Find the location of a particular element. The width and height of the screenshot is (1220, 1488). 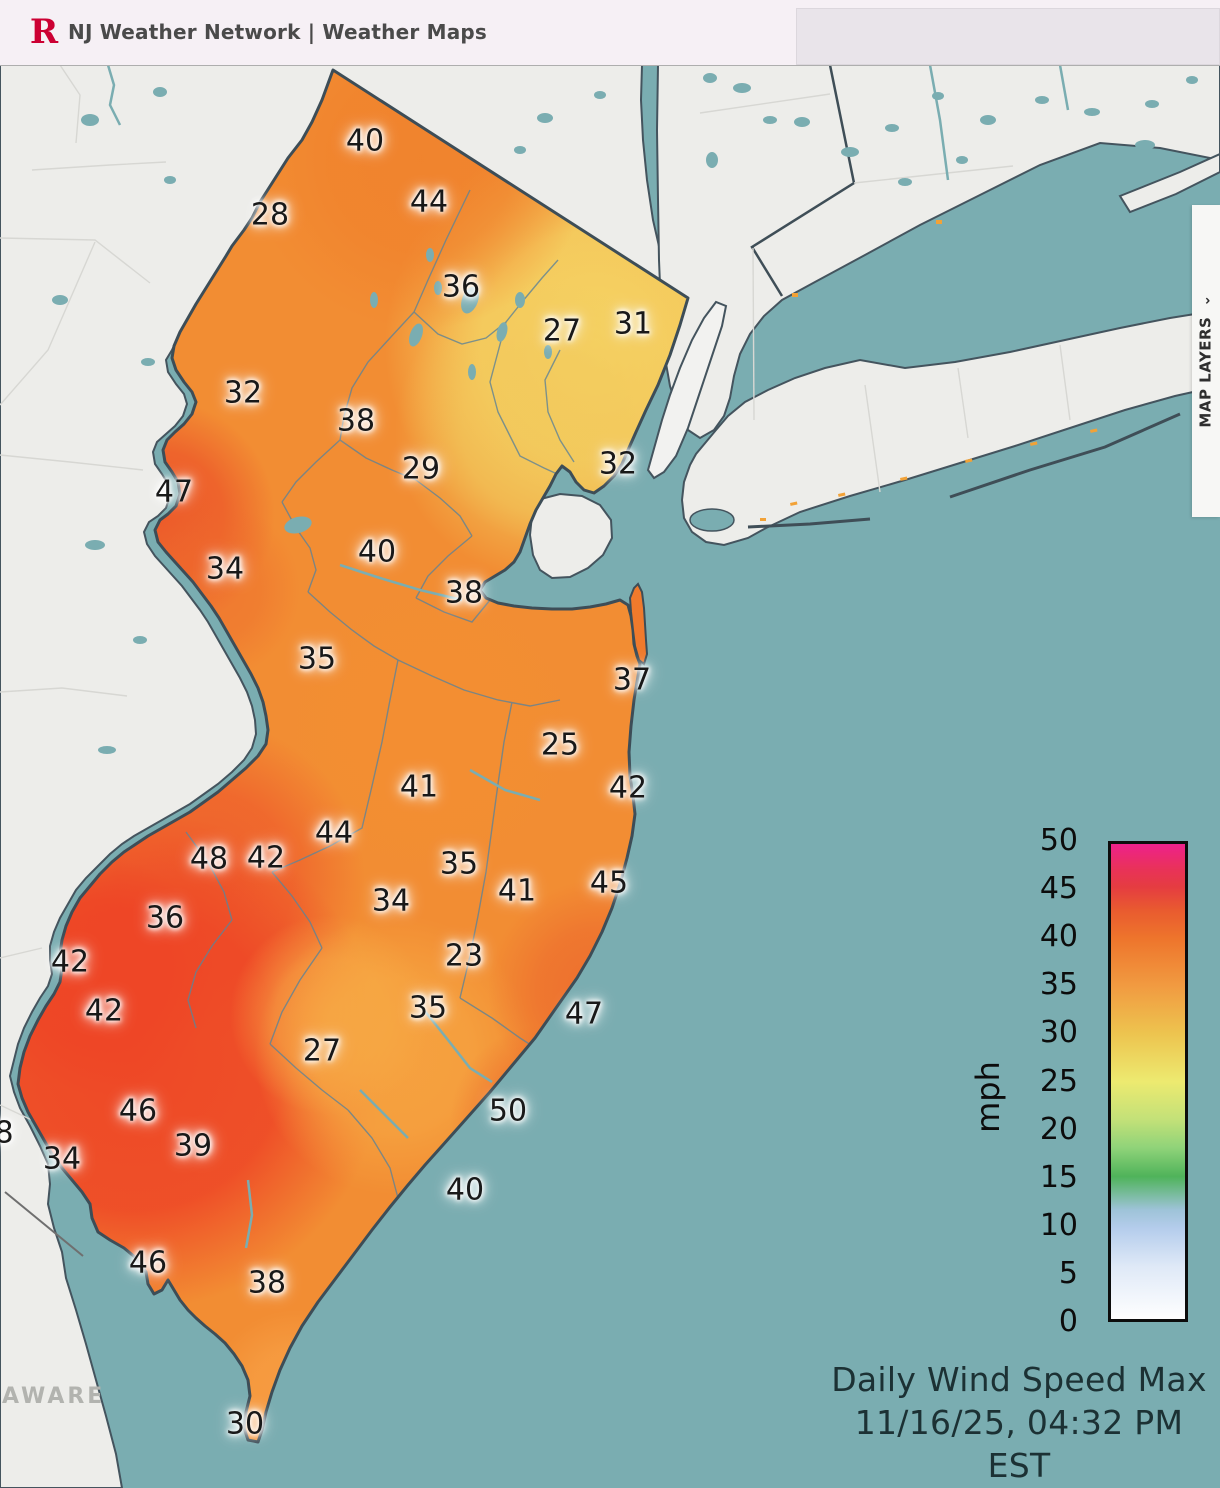

chevron-down-icon: ⌄ is located at coordinates (1206, 300).